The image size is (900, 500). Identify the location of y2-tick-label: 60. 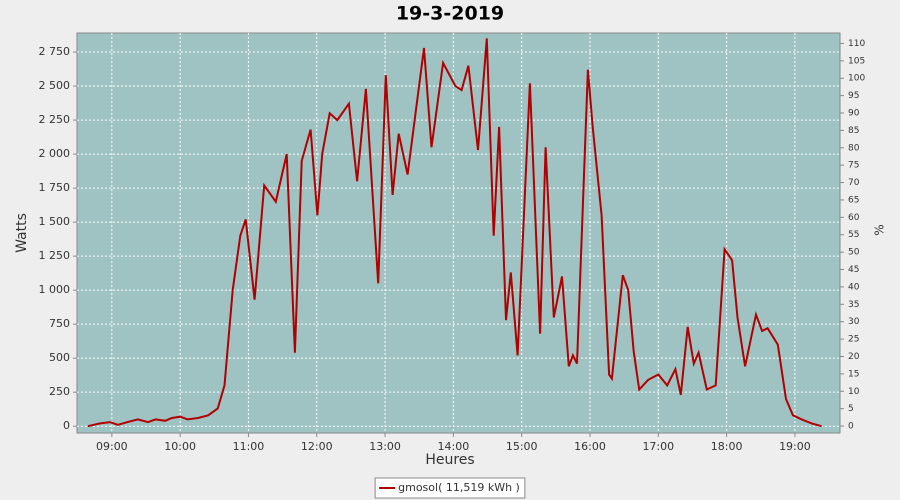
(854, 218).